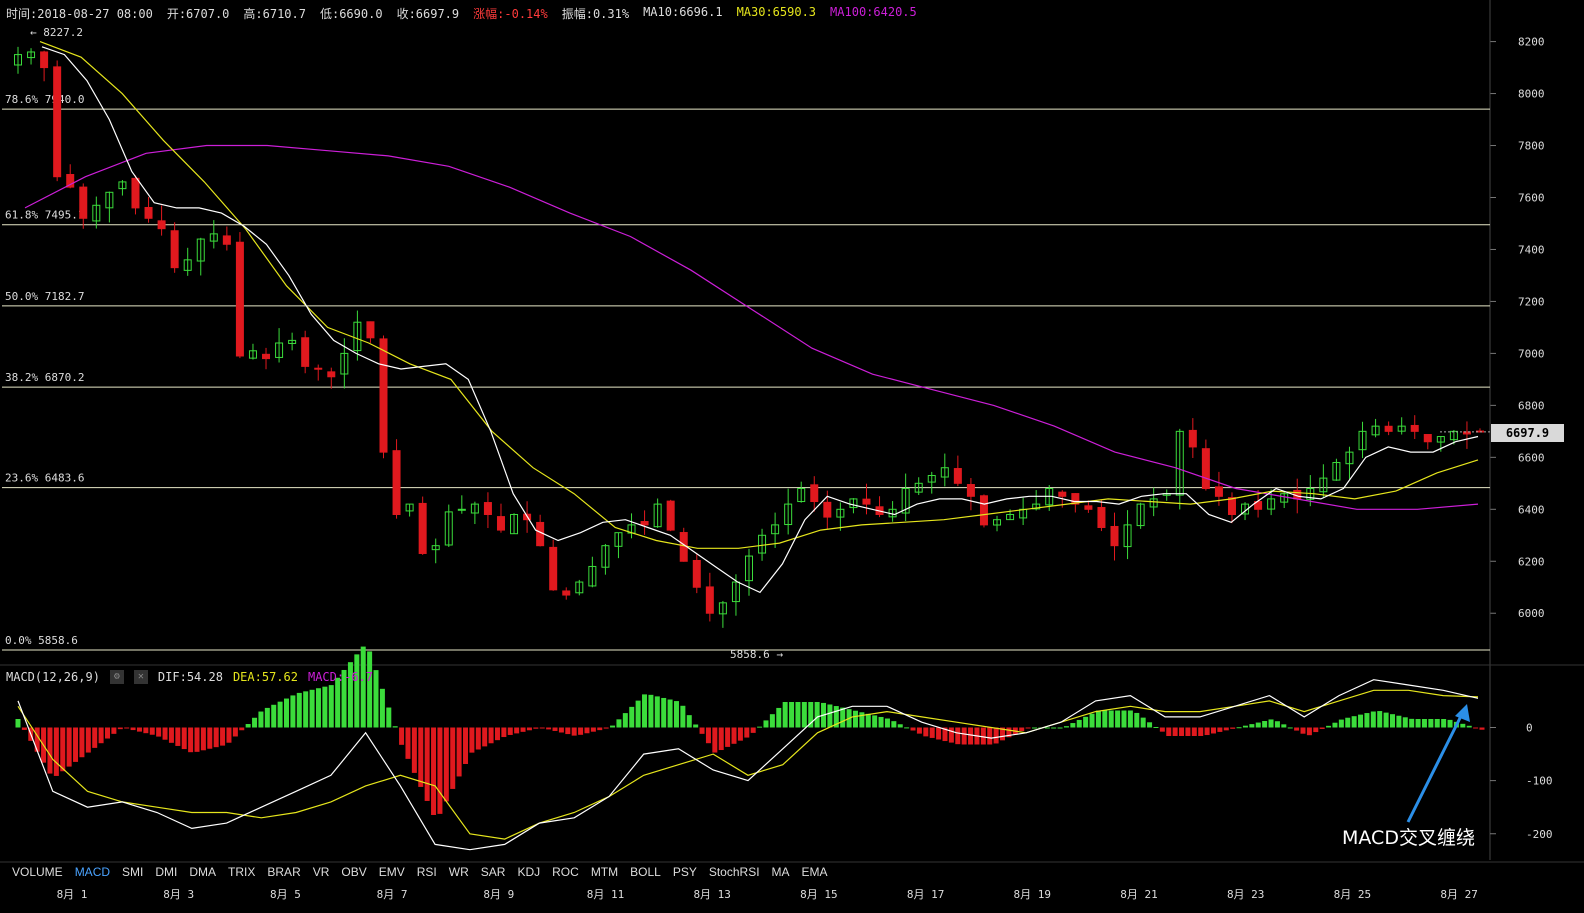 This screenshot has height=913, width=1584. Describe the element at coordinates (274, 14) in the screenshot. I see `header-high: 高:6710.7` at that location.